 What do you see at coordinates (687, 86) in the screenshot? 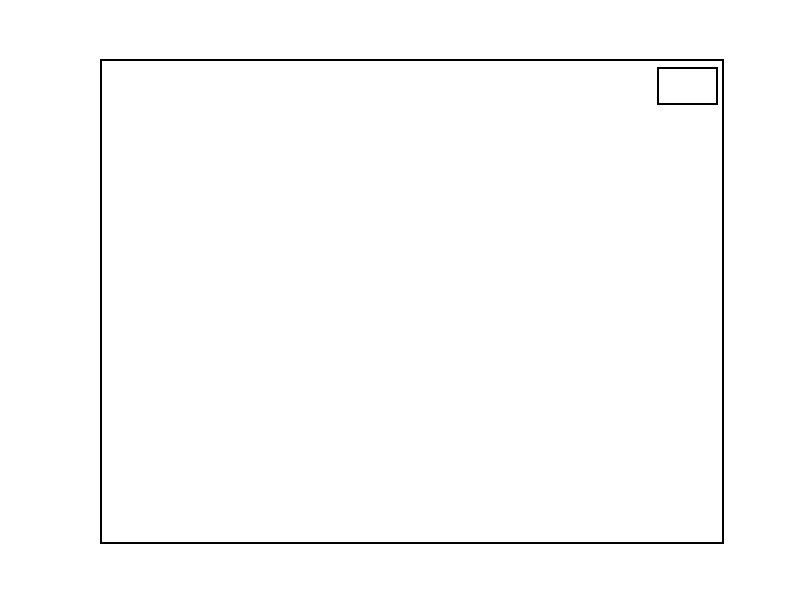
I see `legend` at bounding box center [687, 86].